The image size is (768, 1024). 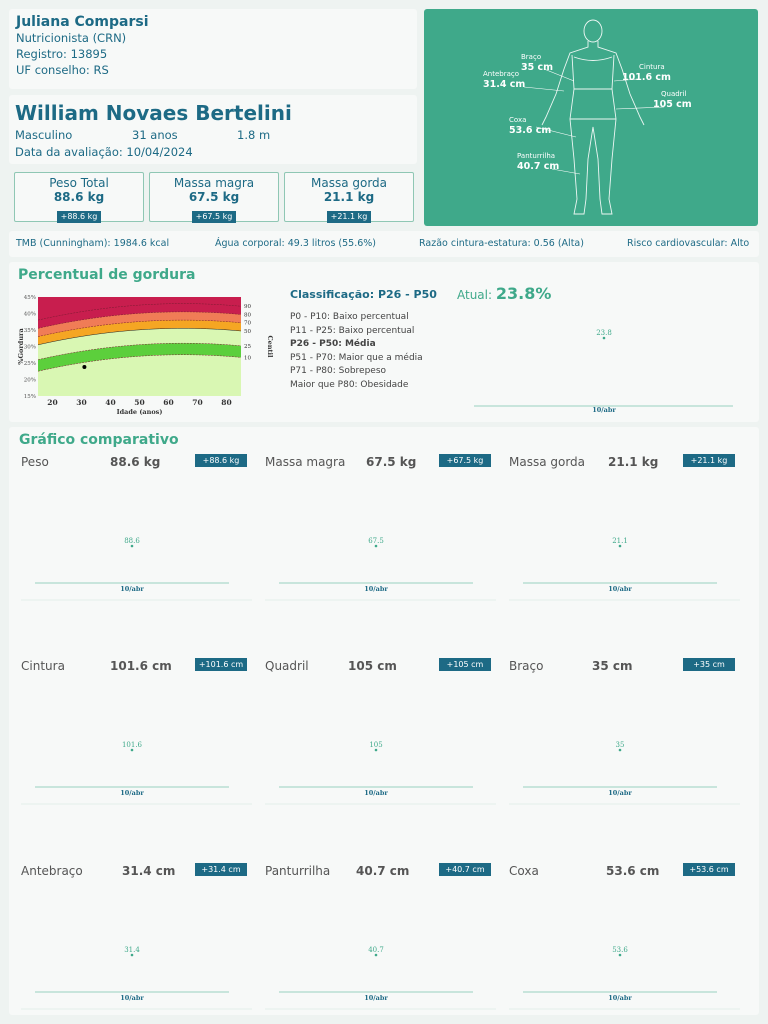 I want to click on comparative-chart: 53.6 10/abr, so click(x=624, y=978).